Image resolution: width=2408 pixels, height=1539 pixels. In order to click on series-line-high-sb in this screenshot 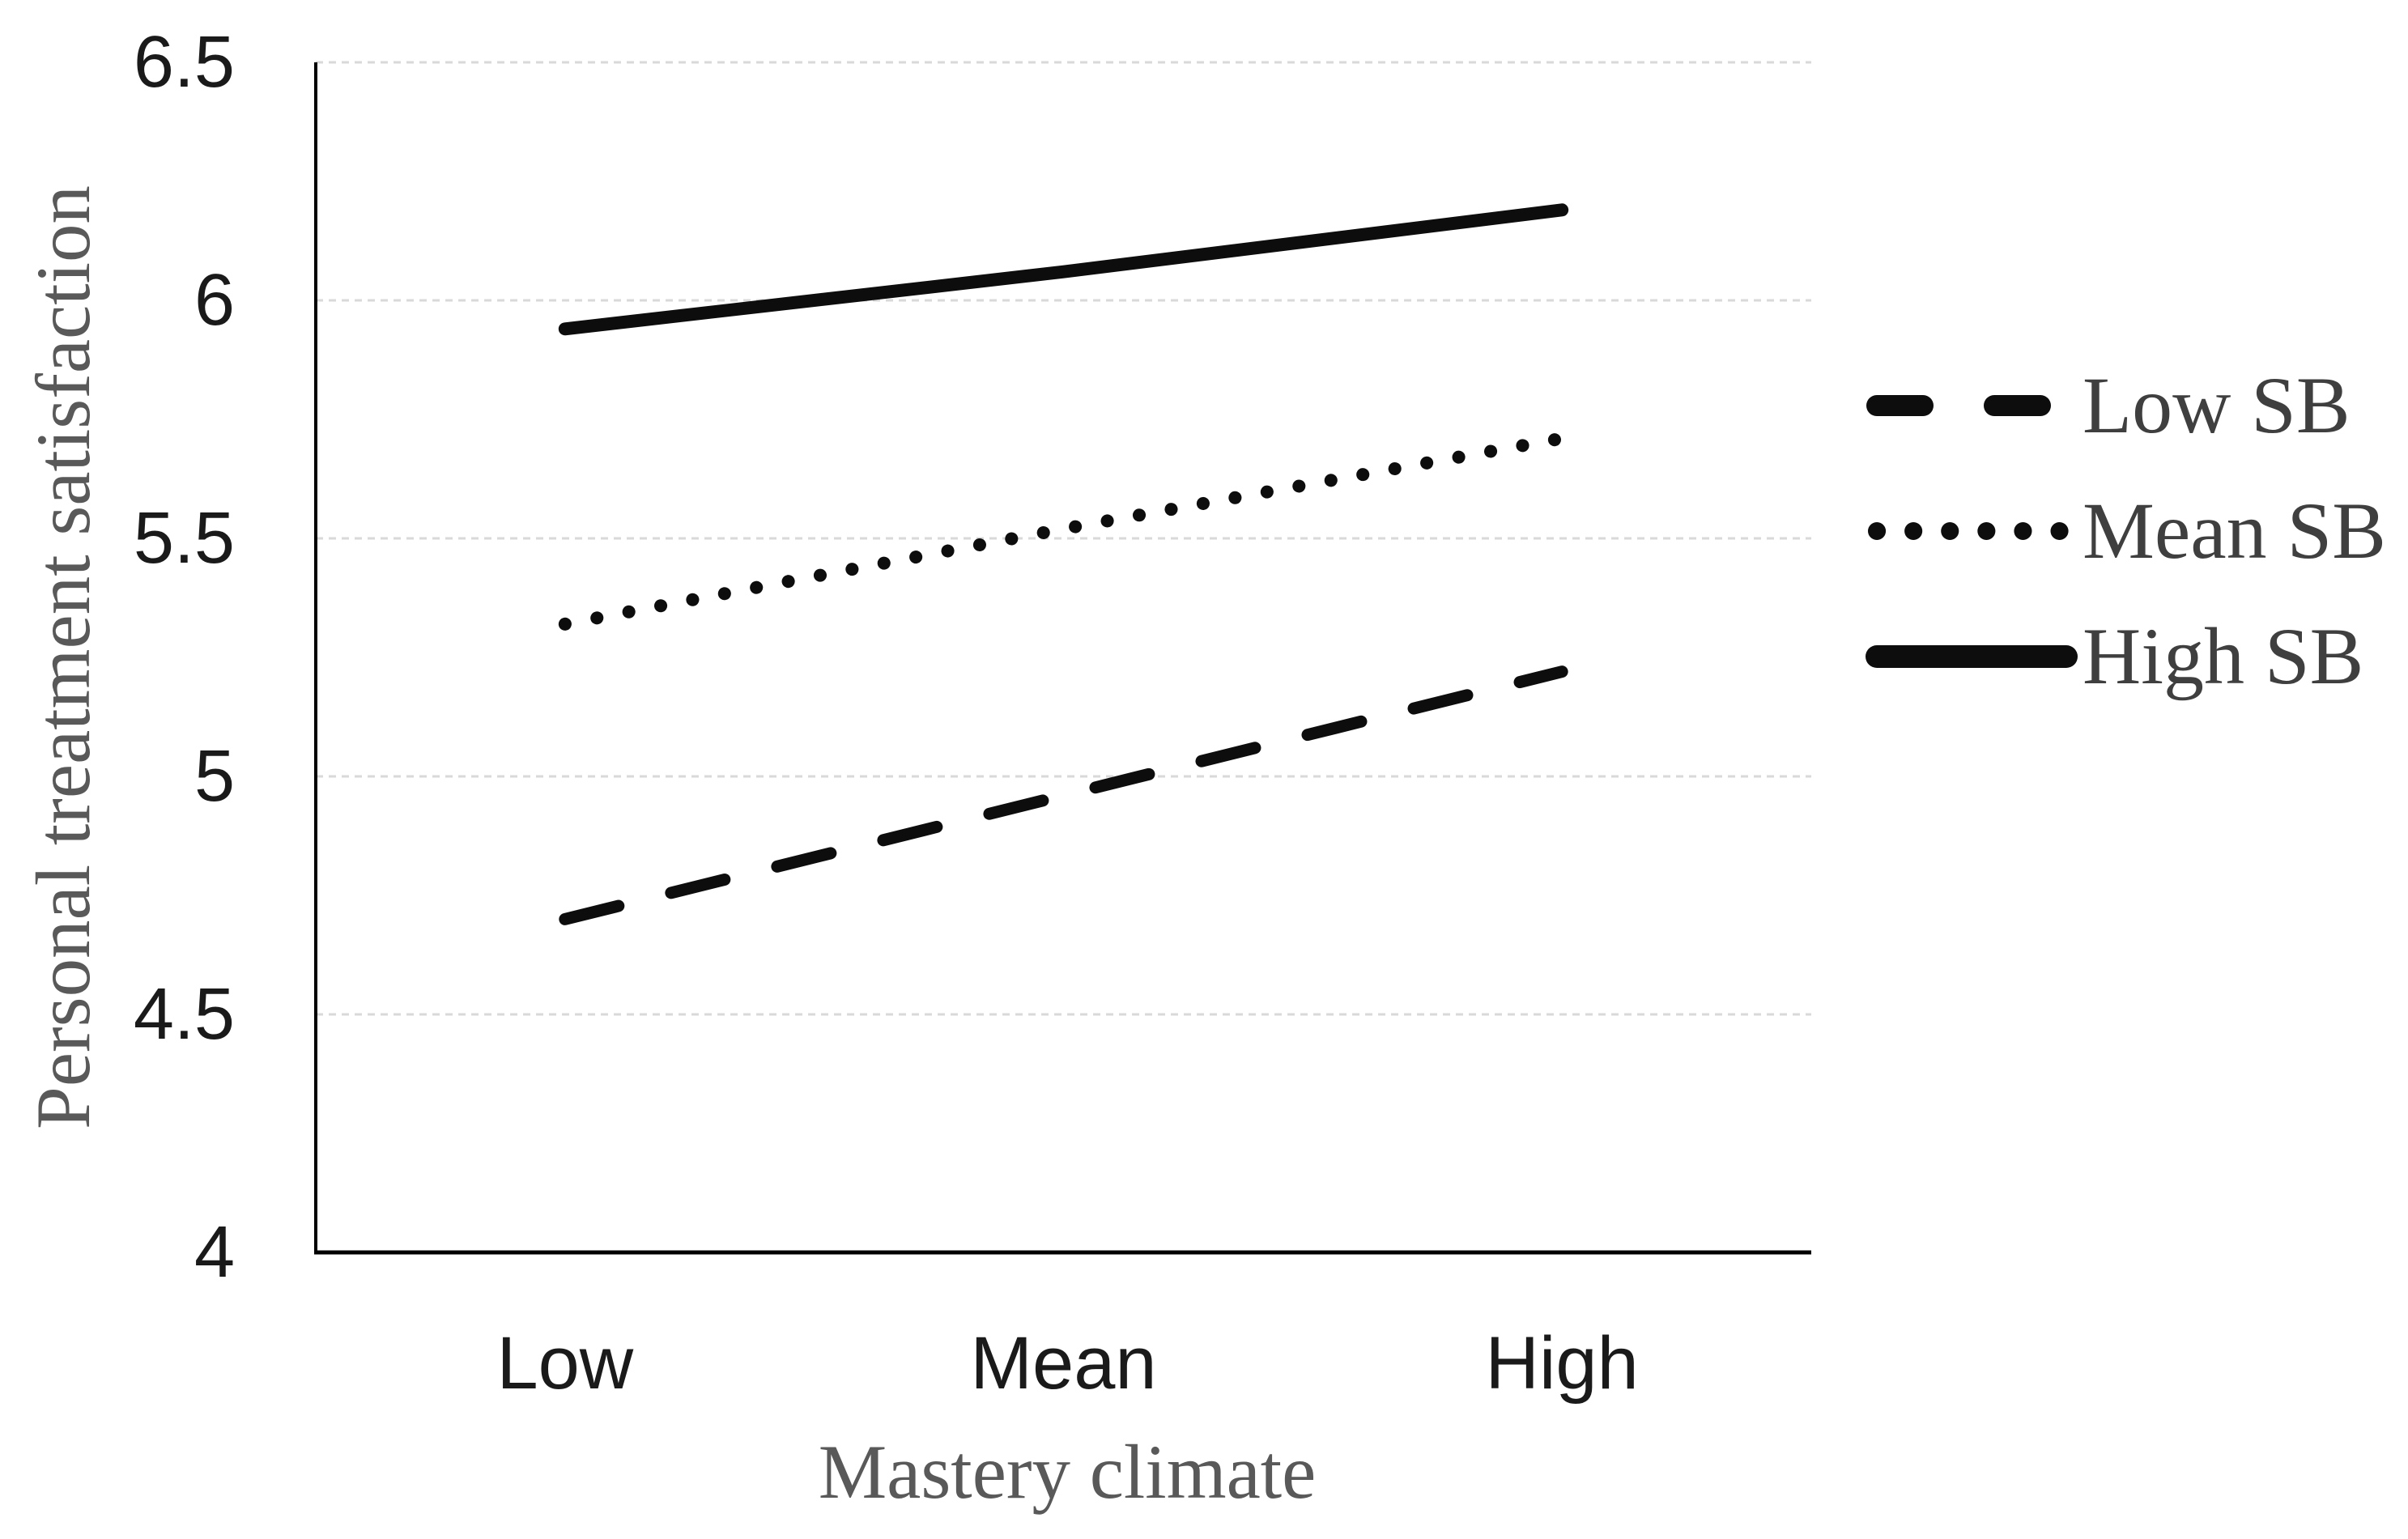, I will do `click(1063, 269)`.